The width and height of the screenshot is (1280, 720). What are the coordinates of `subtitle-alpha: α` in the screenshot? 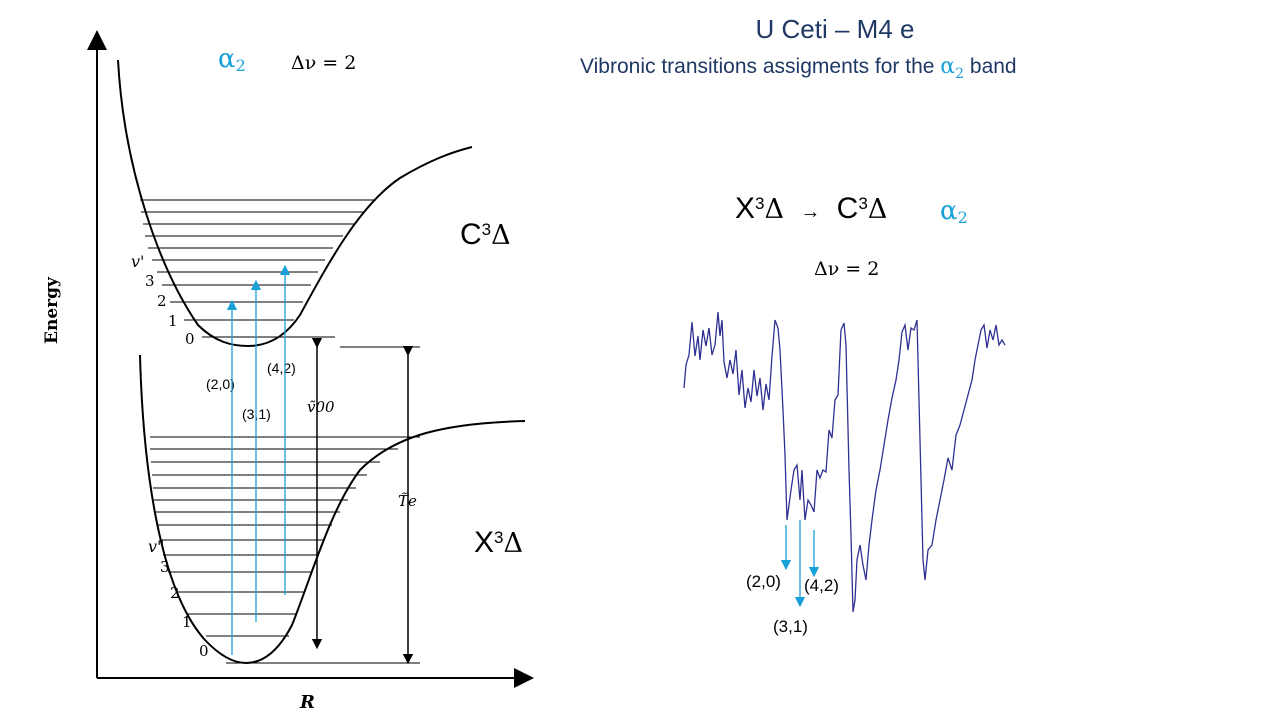 It's located at (948, 66).